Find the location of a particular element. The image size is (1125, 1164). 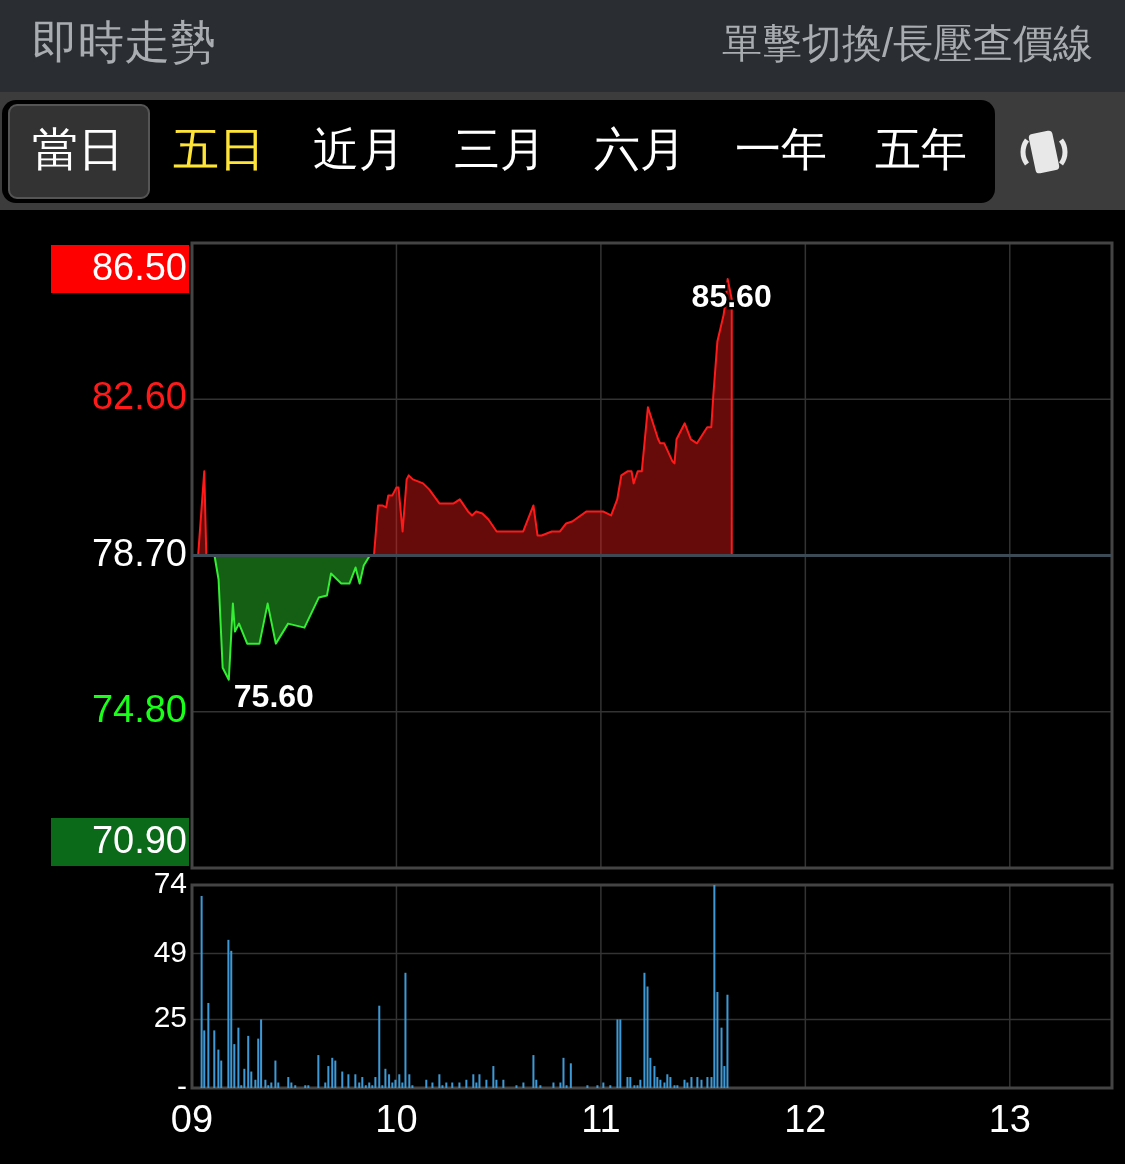

y-tick-label: 74 is located at coordinates (170, 882).